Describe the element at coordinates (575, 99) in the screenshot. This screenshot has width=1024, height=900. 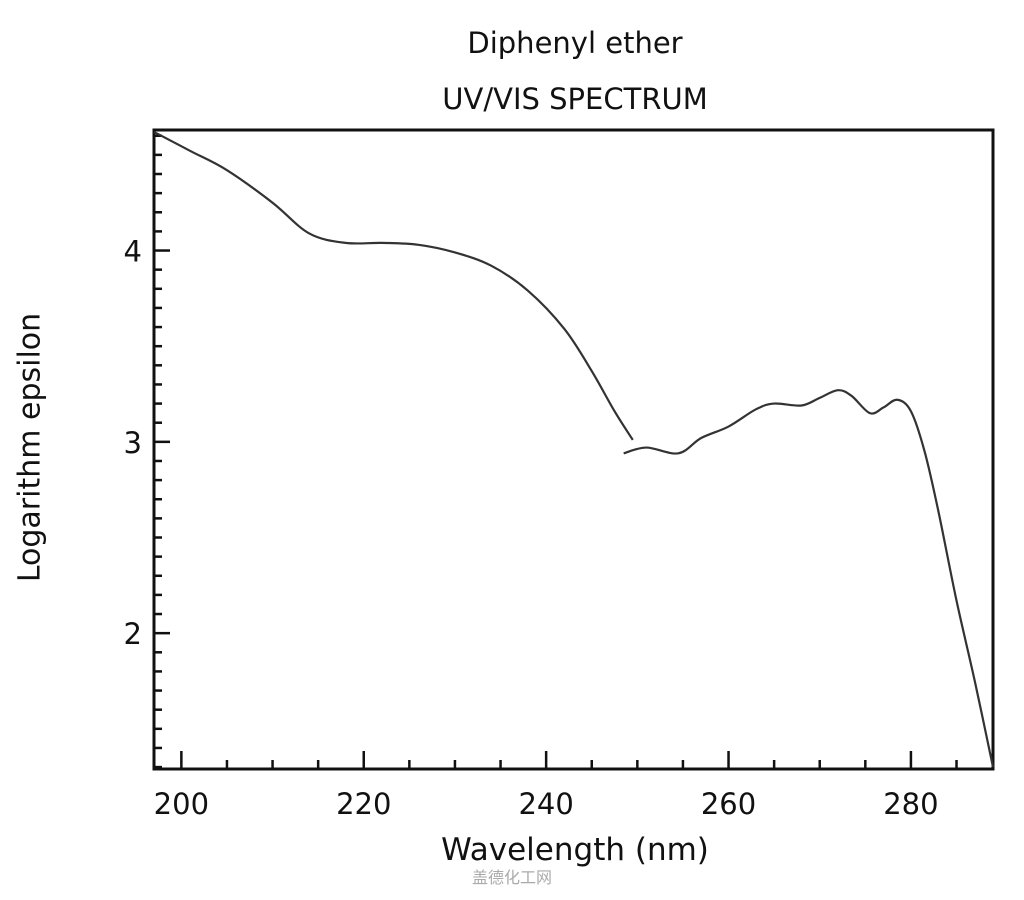
I see `chart-subtitle: UV/VIS SPECTRUM` at that location.